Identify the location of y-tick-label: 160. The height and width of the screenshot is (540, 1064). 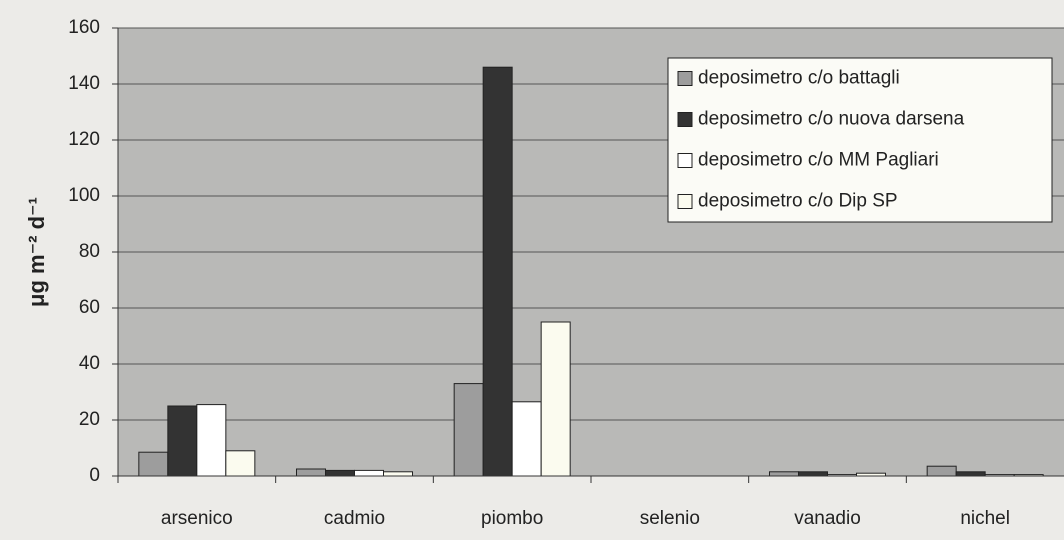
(84, 27).